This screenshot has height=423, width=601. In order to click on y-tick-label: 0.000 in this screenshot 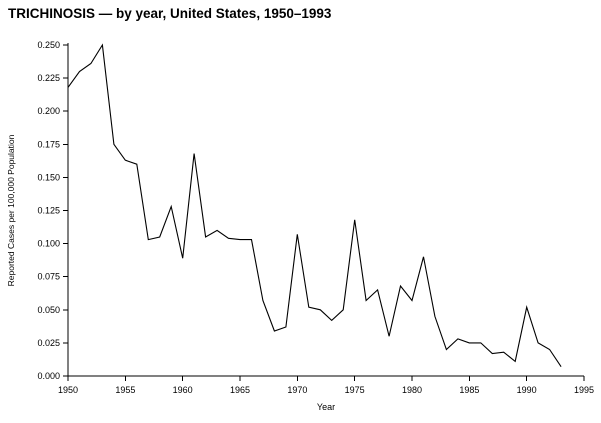, I will do `click(48, 376)`.